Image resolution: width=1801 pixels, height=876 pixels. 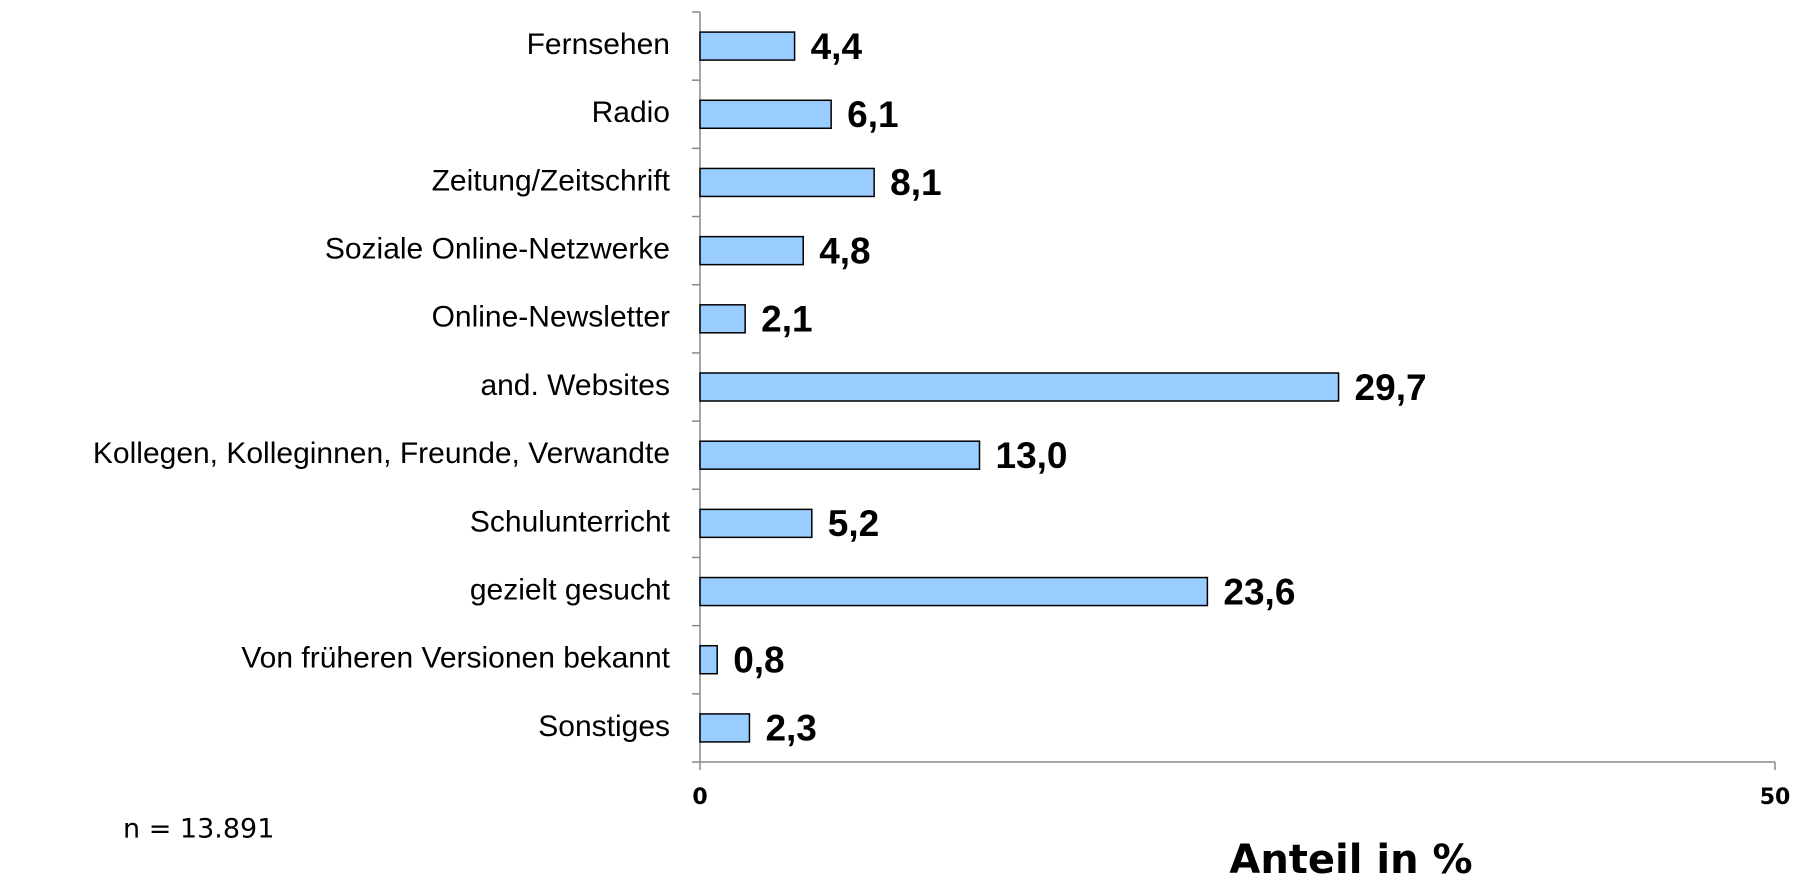 I want to click on y-tick-label: Sonstiges, so click(x=604, y=726).